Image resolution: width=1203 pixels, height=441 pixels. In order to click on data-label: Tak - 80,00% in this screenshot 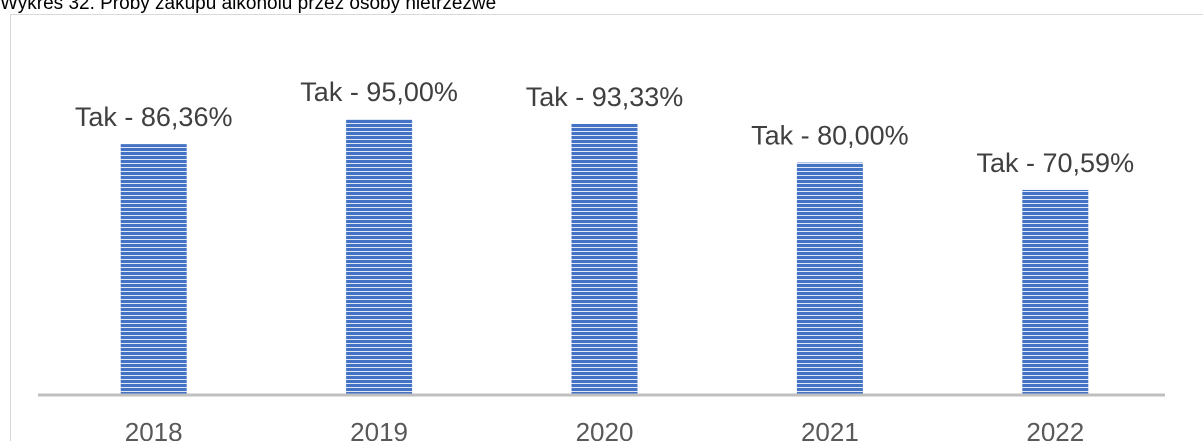, I will do `click(830, 136)`.